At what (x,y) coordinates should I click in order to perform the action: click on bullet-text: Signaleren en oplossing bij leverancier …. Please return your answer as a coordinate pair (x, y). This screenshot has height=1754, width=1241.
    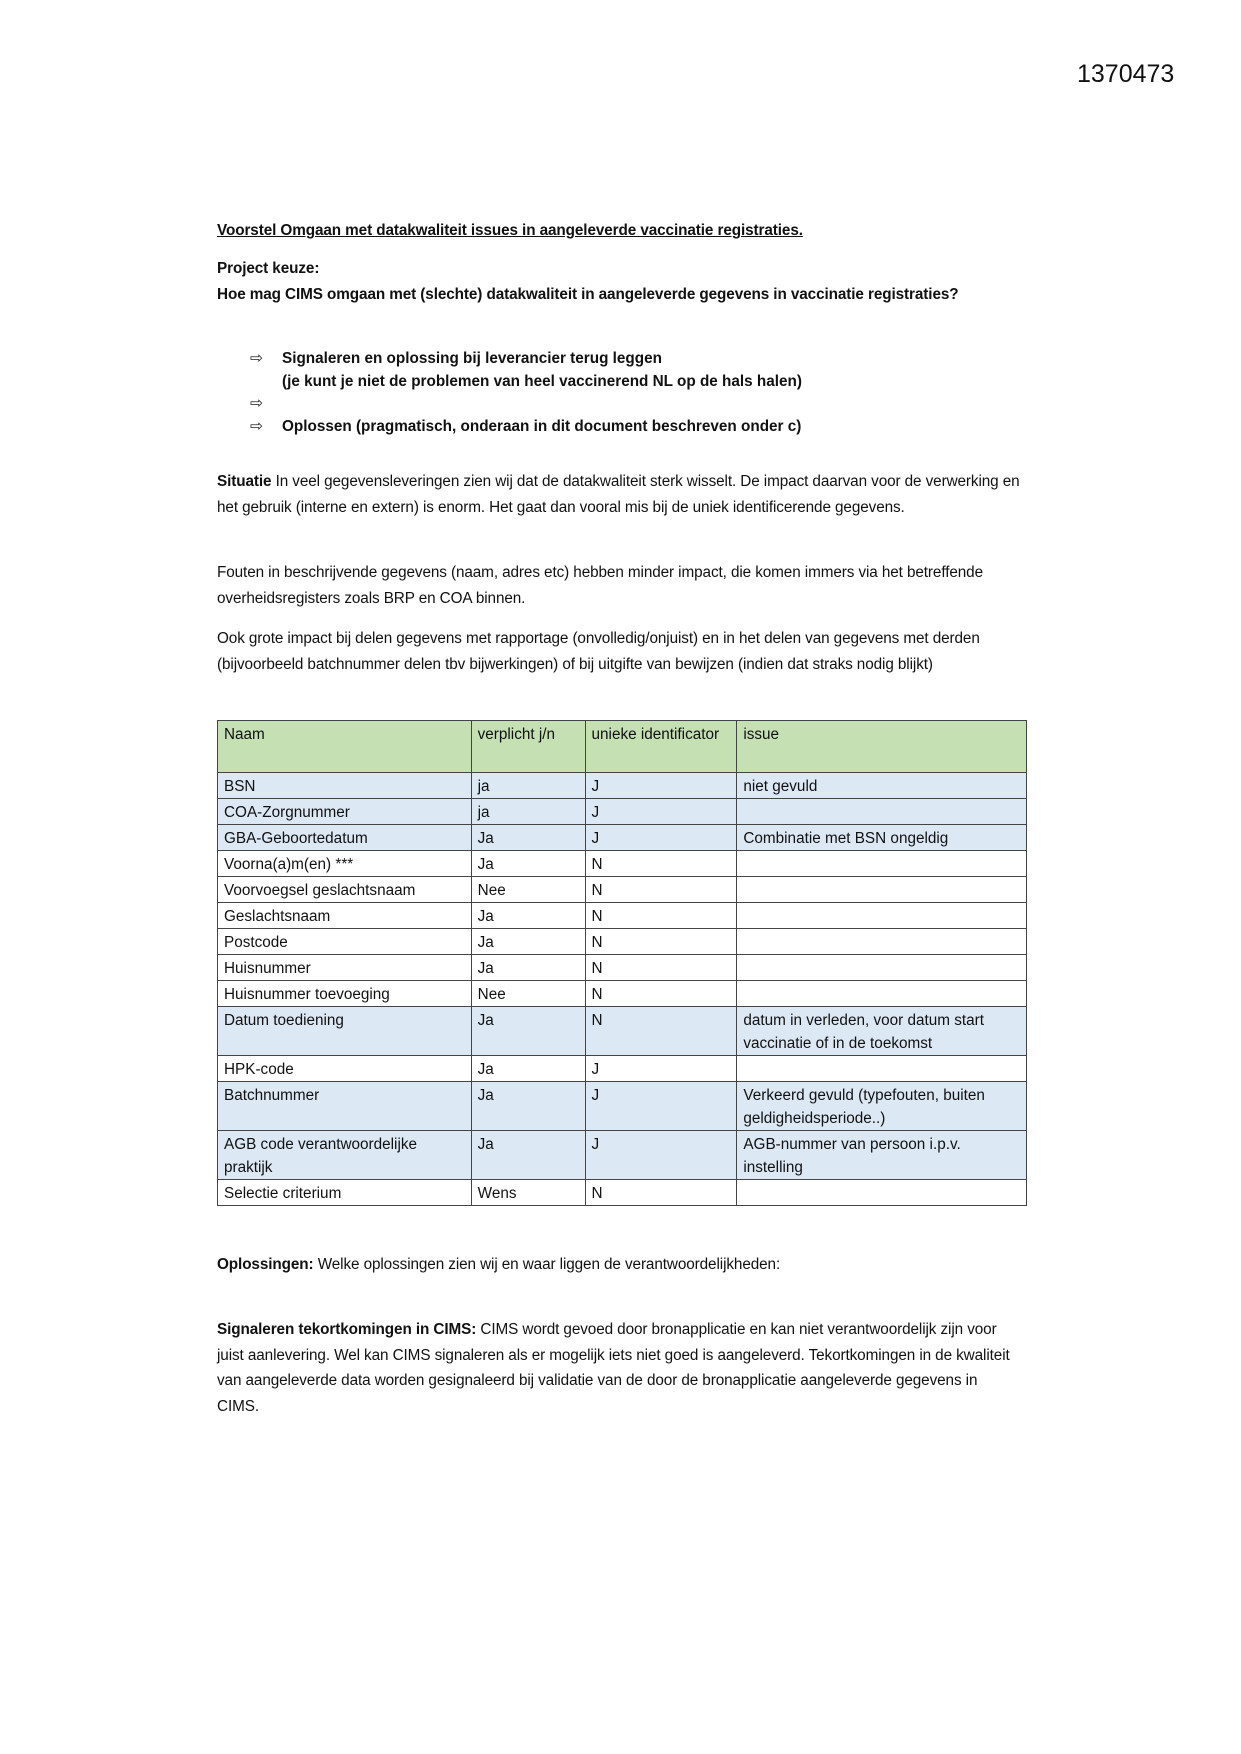
    Looking at the image, I should click on (472, 358).